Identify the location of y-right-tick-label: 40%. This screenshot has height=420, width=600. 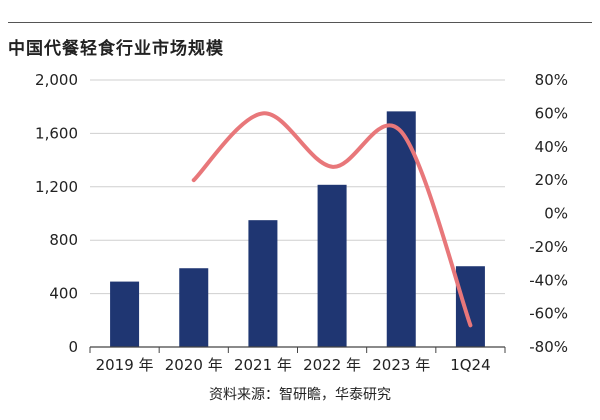
(551, 147).